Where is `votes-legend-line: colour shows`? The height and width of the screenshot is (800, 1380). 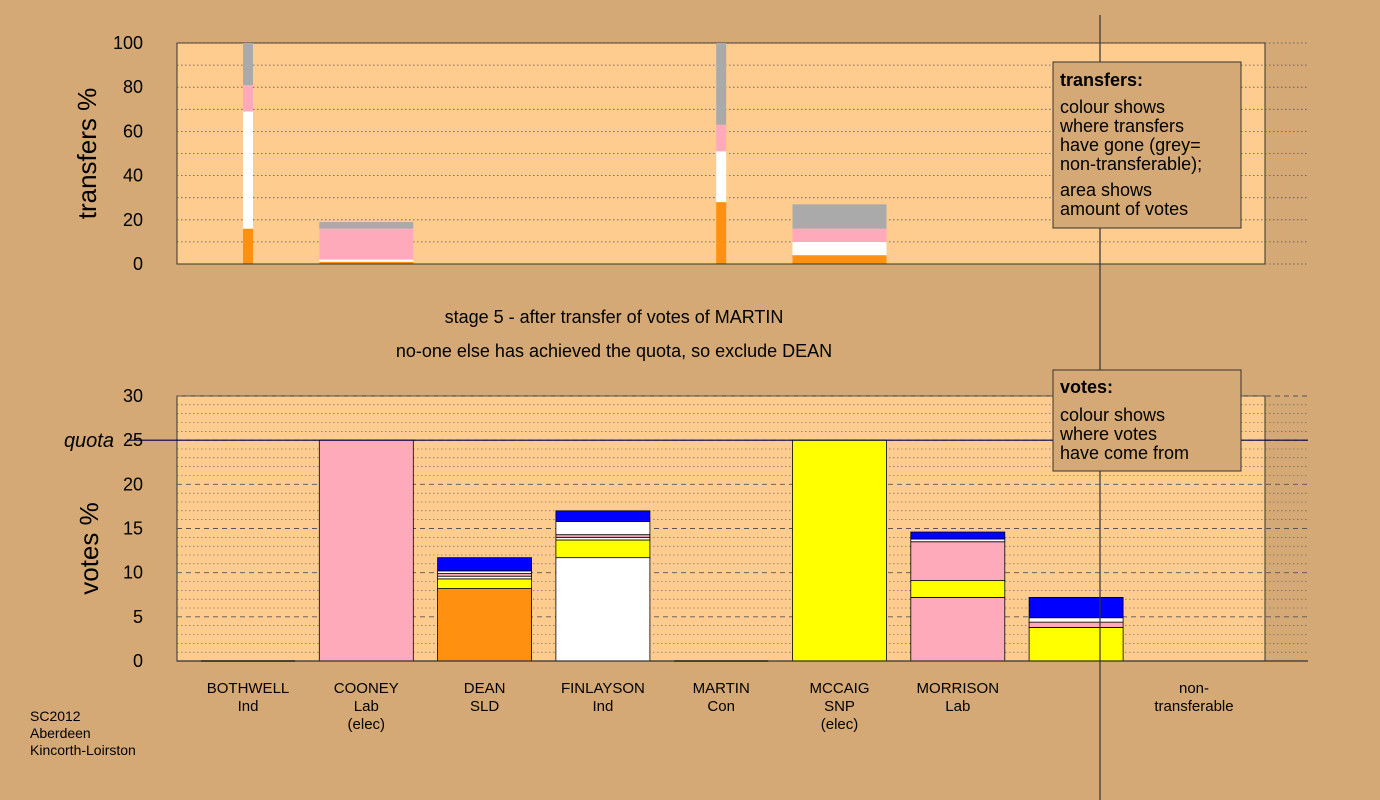 votes-legend-line: colour shows is located at coordinates (1112, 415).